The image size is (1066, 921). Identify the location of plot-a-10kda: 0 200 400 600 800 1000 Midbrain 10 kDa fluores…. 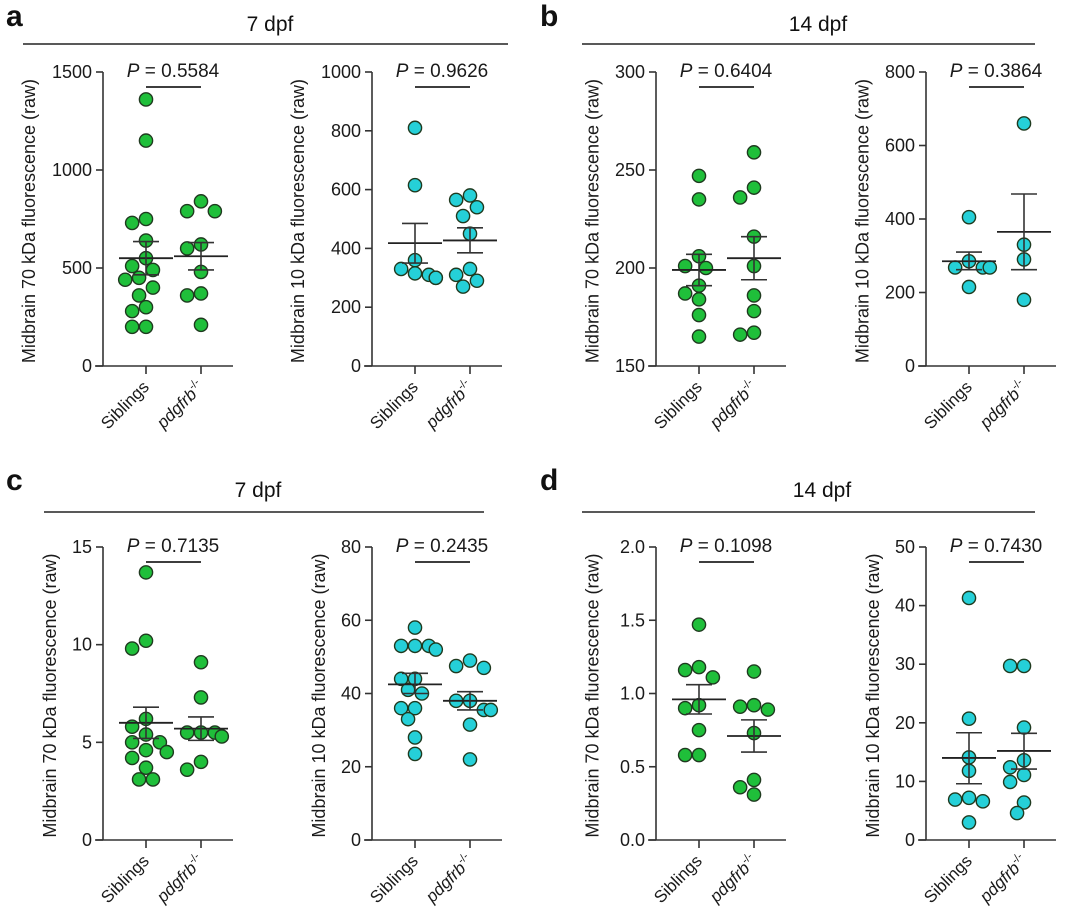
(395, 247).